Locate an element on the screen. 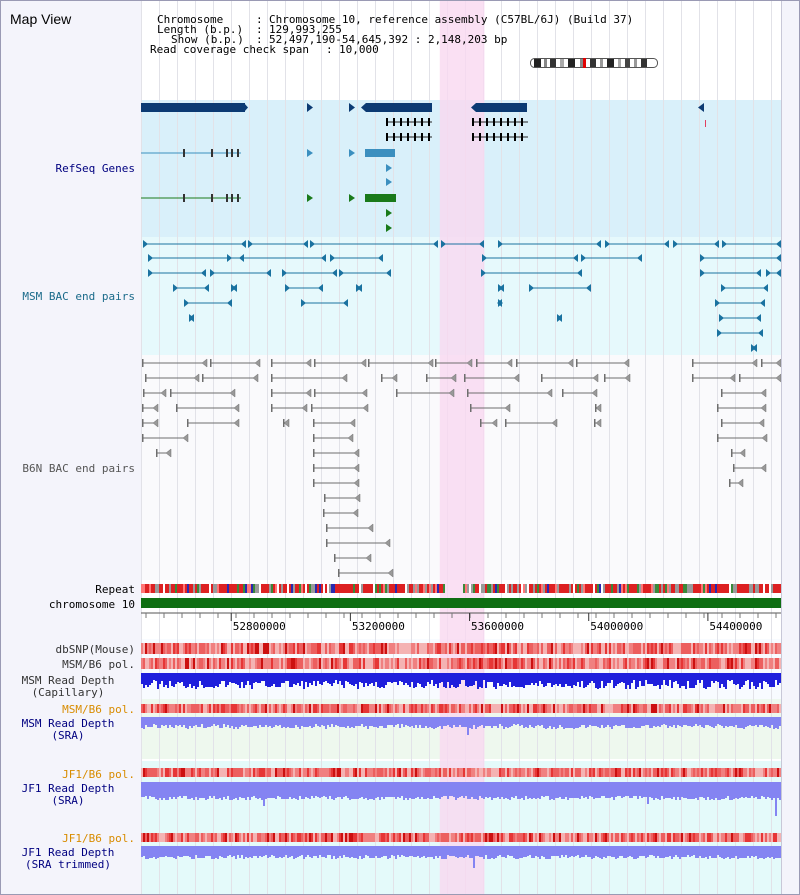  msm-bac-end is located at coordinates (175, 288).